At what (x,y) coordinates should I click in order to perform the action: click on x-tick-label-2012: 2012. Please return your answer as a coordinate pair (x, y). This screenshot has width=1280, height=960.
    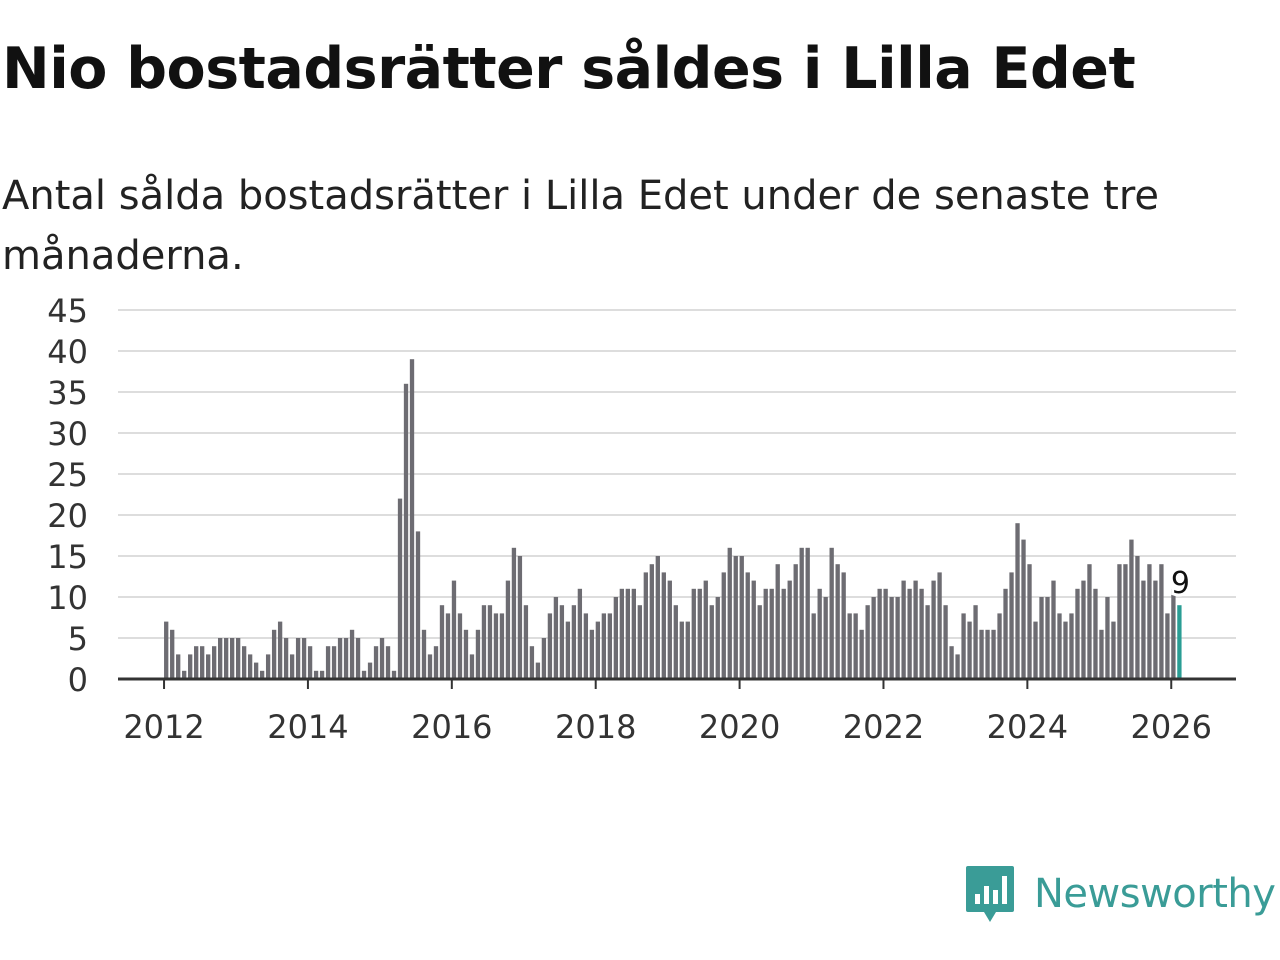
    Looking at the image, I should click on (163, 727).